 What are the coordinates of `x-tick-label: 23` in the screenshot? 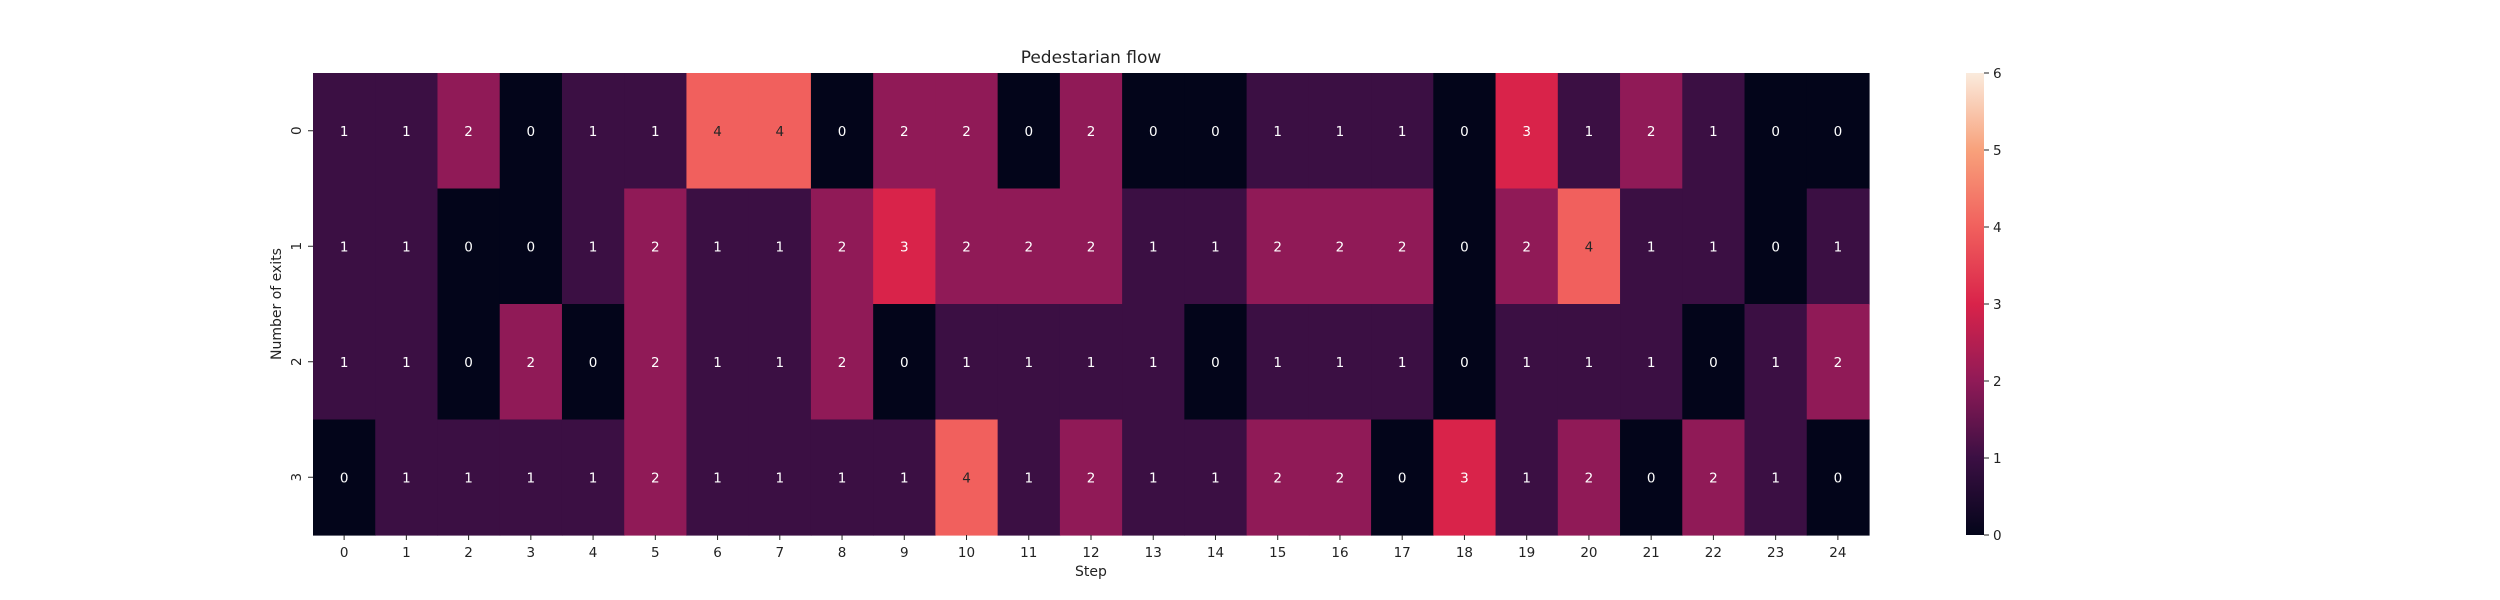 It's located at (1775, 553).